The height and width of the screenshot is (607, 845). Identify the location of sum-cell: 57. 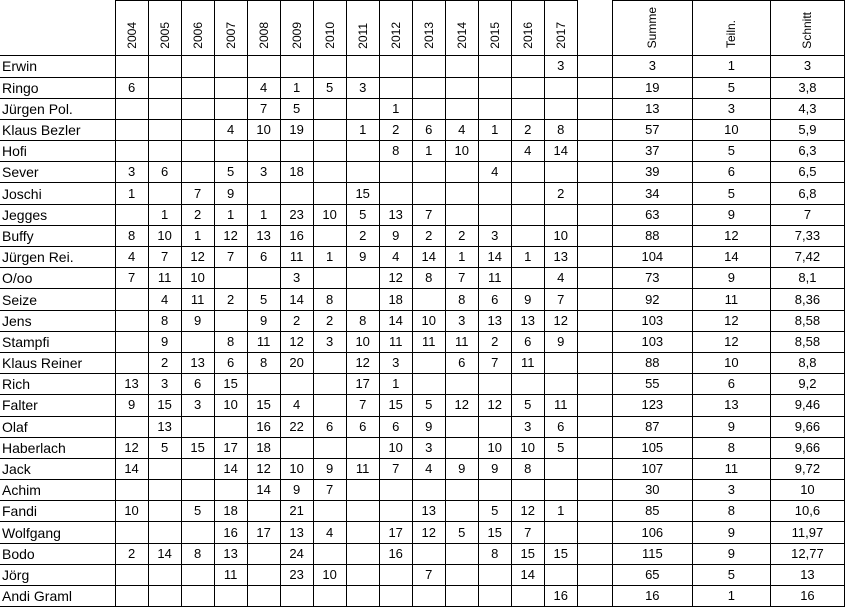
(652, 130).